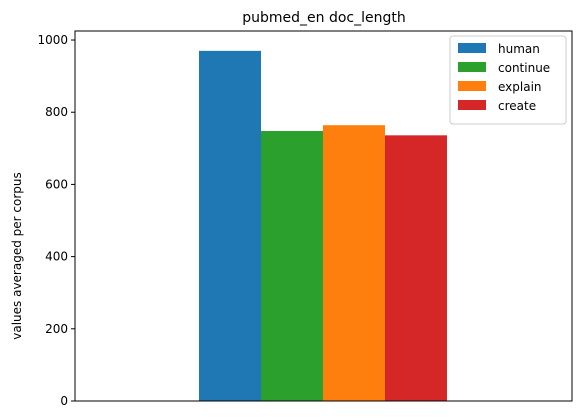 The height and width of the screenshot is (418, 580). What do you see at coordinates (354, 263) in the screenshot?
I see `bar-explain` at bounding box center [354, 263].